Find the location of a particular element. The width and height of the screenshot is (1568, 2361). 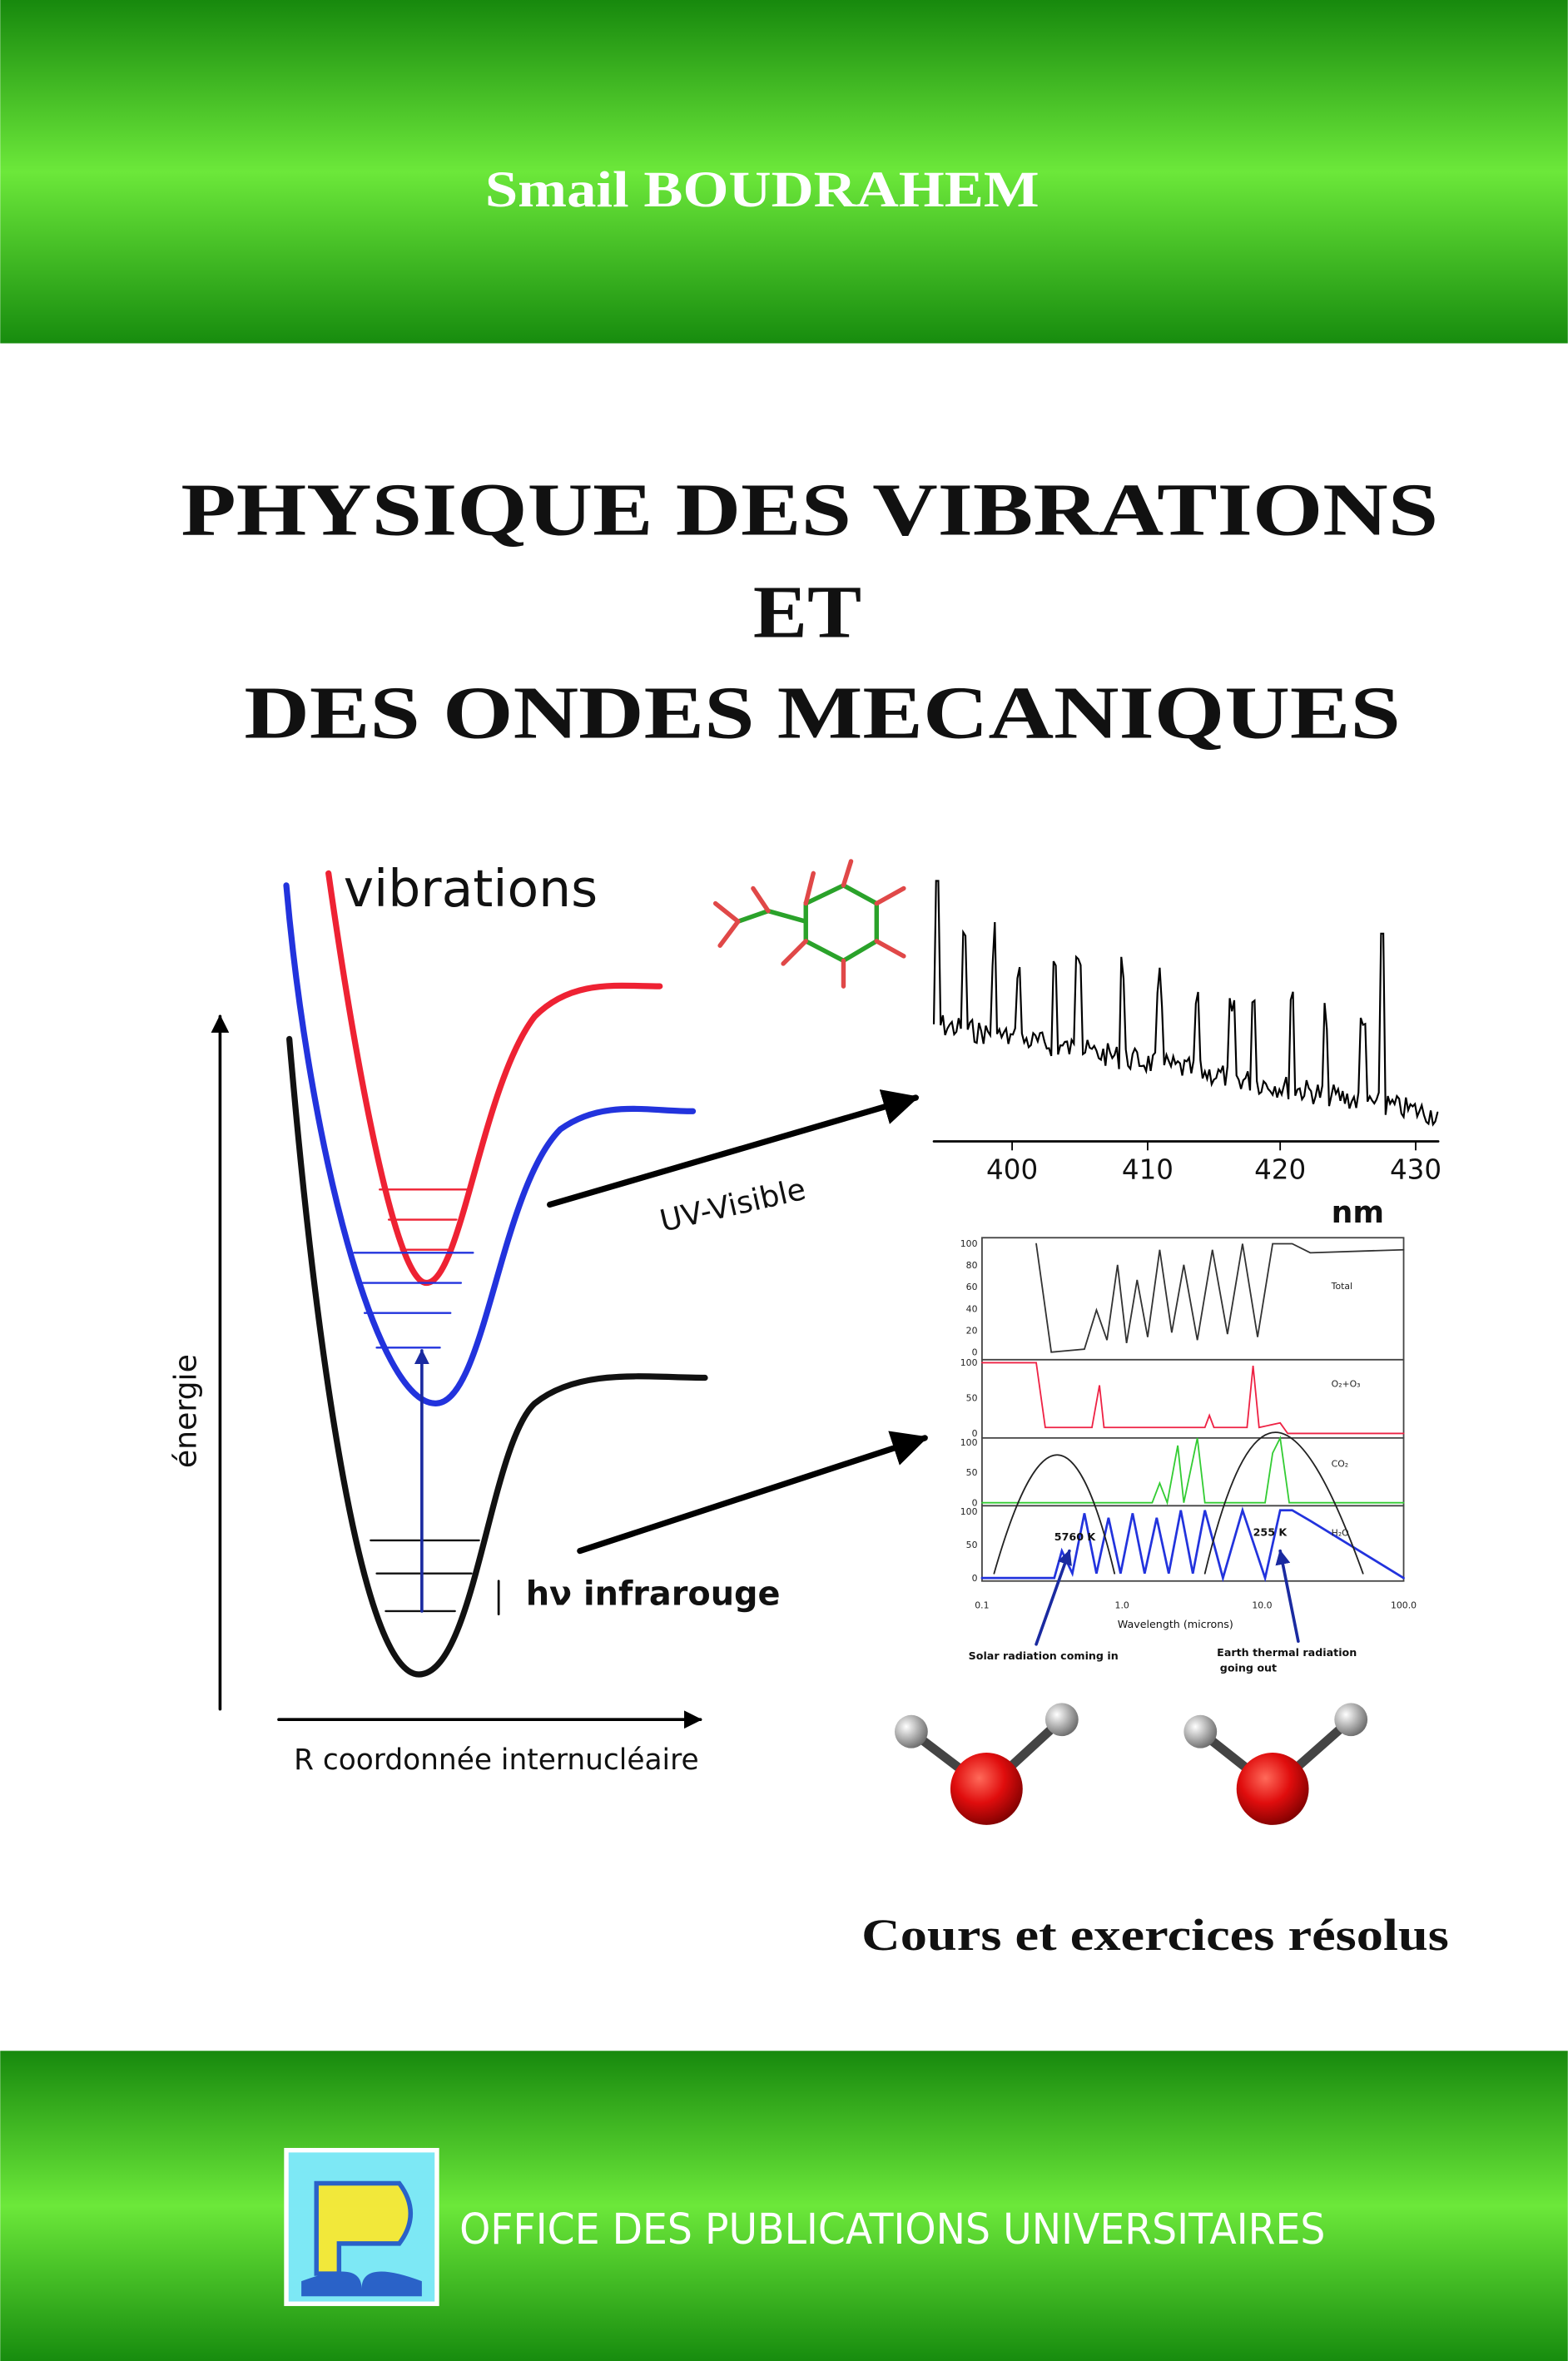

label: UV-Visible is located at coordinates (733, 1205).